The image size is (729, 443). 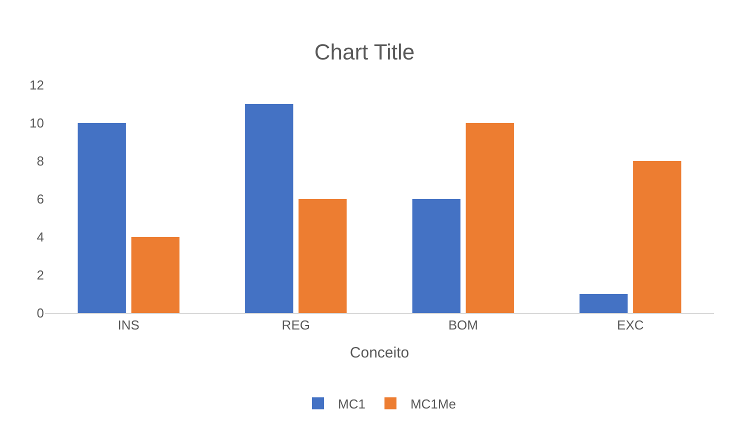 What do you see at coordinates (40, 199) in the screenshot?
I see `y-tick-label: 6` at bounding box center [40, 199].